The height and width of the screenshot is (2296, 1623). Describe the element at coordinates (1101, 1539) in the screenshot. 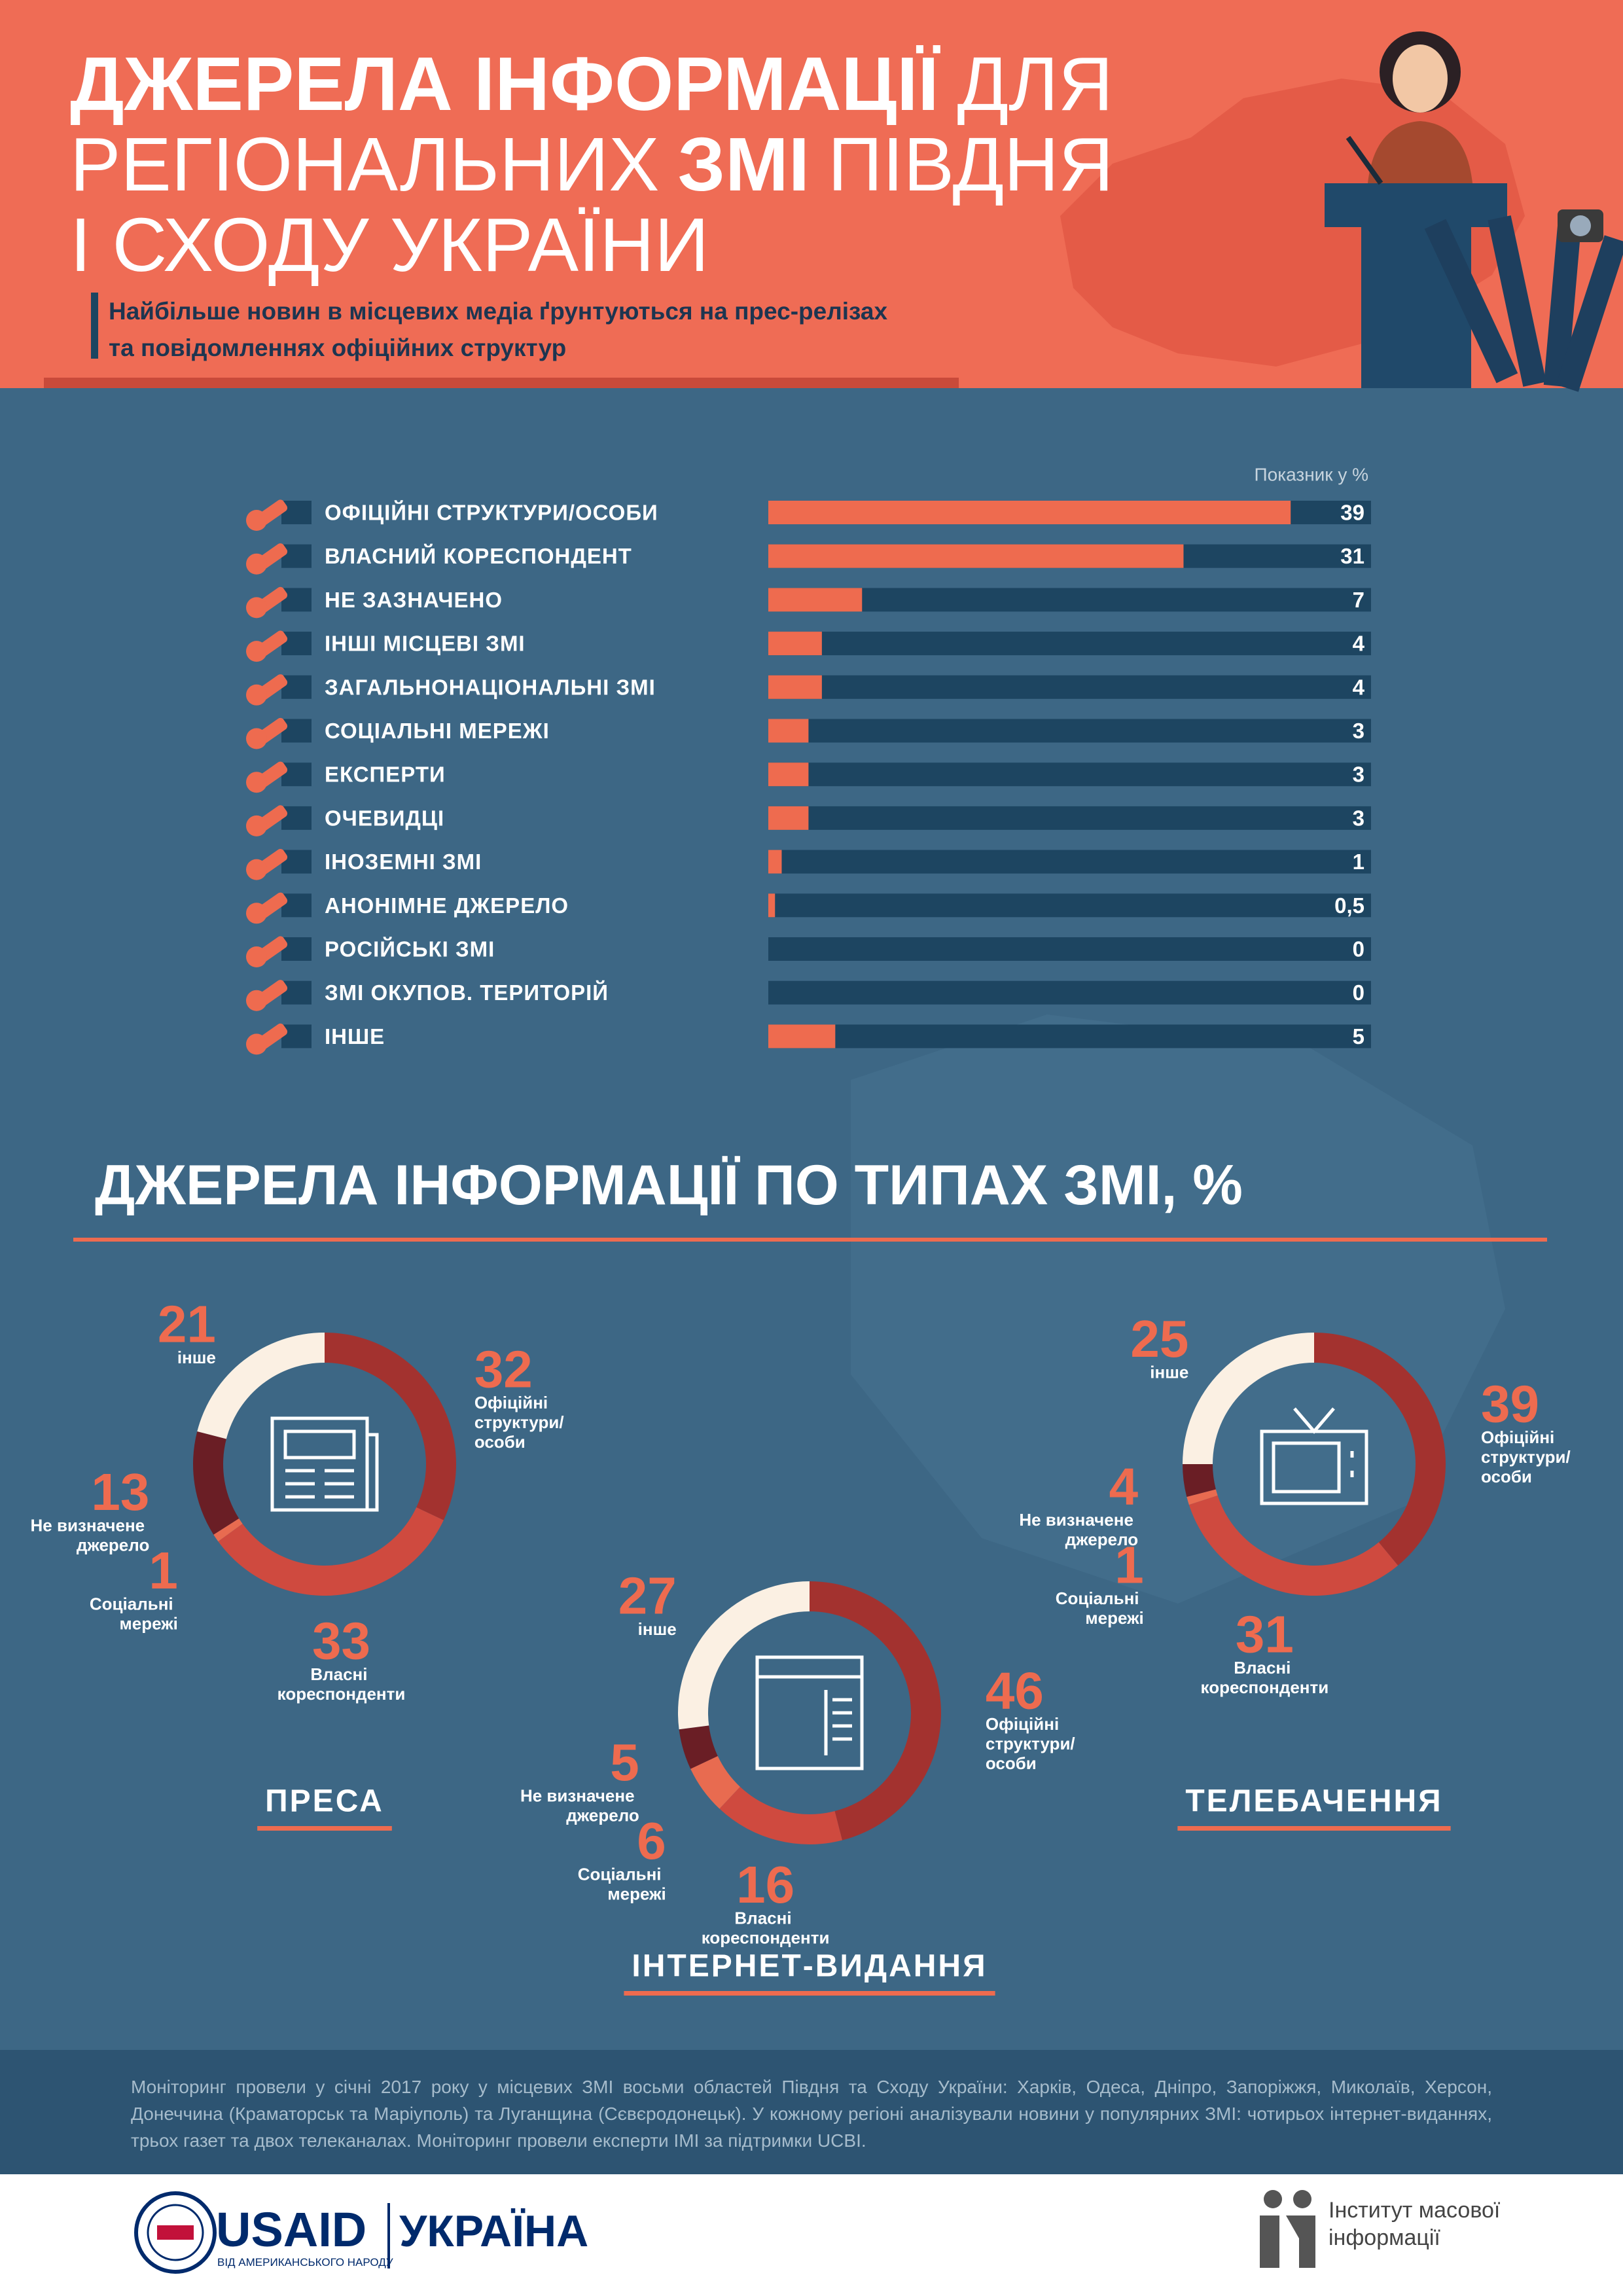

I see `label-line: джерело` at that location.